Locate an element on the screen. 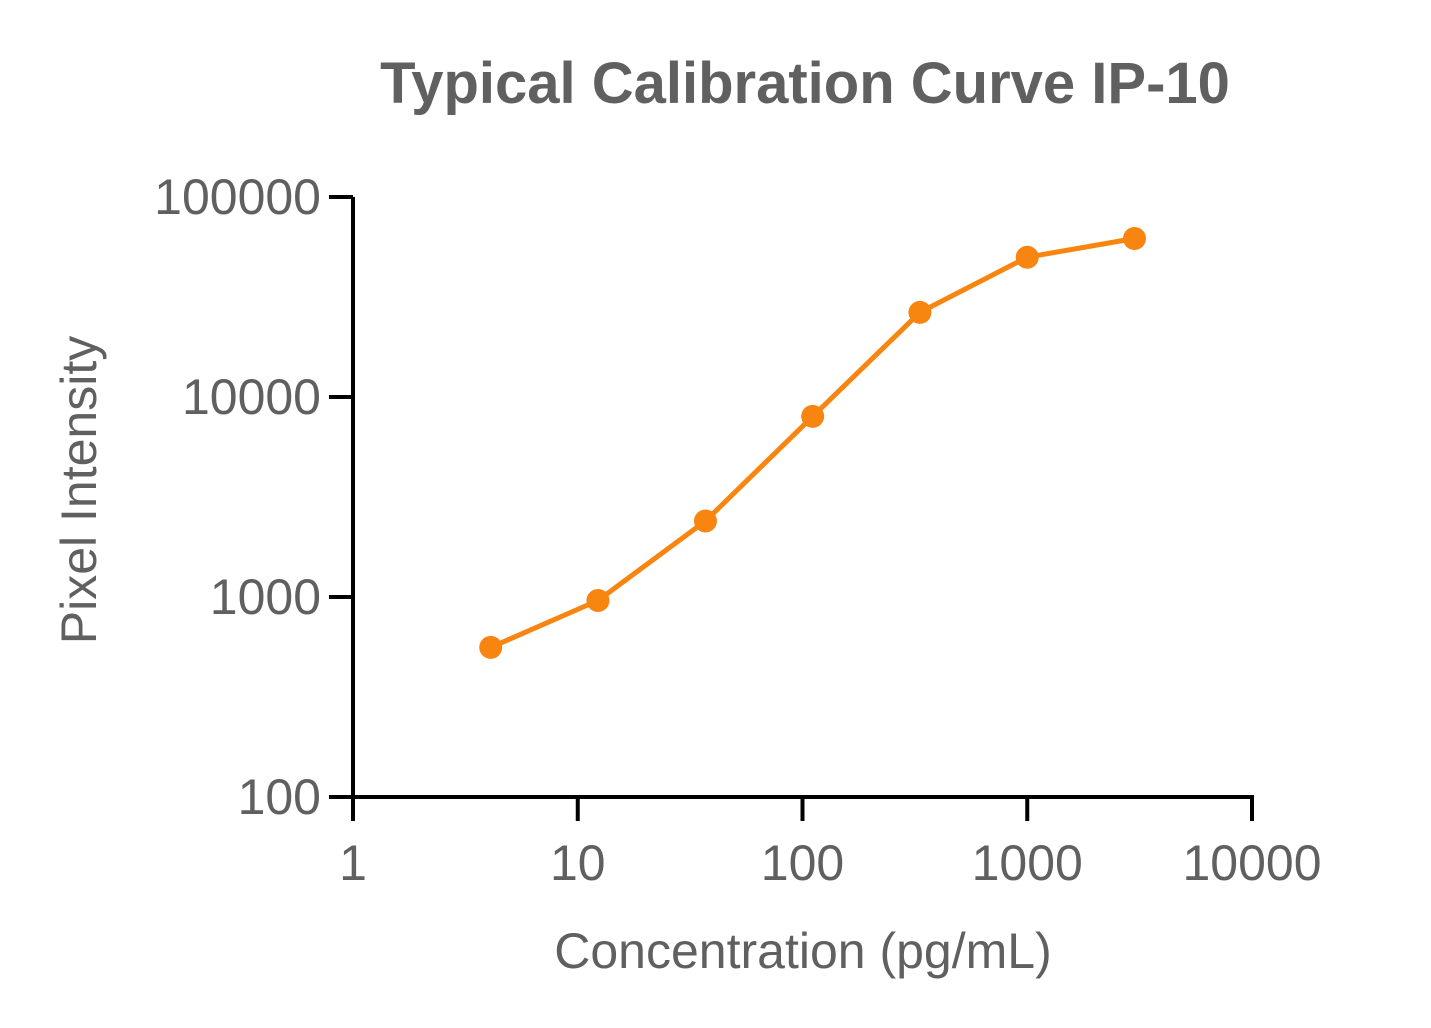  x-tick-label: 10 is located at coordinates (578, 863).